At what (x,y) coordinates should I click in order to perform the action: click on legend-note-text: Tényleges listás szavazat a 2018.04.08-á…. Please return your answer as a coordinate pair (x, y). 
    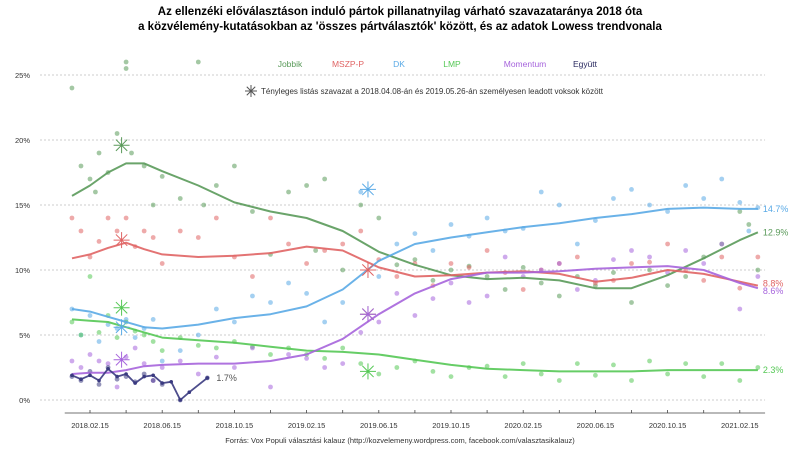
    Looking at the image, I should click on (432, 91).